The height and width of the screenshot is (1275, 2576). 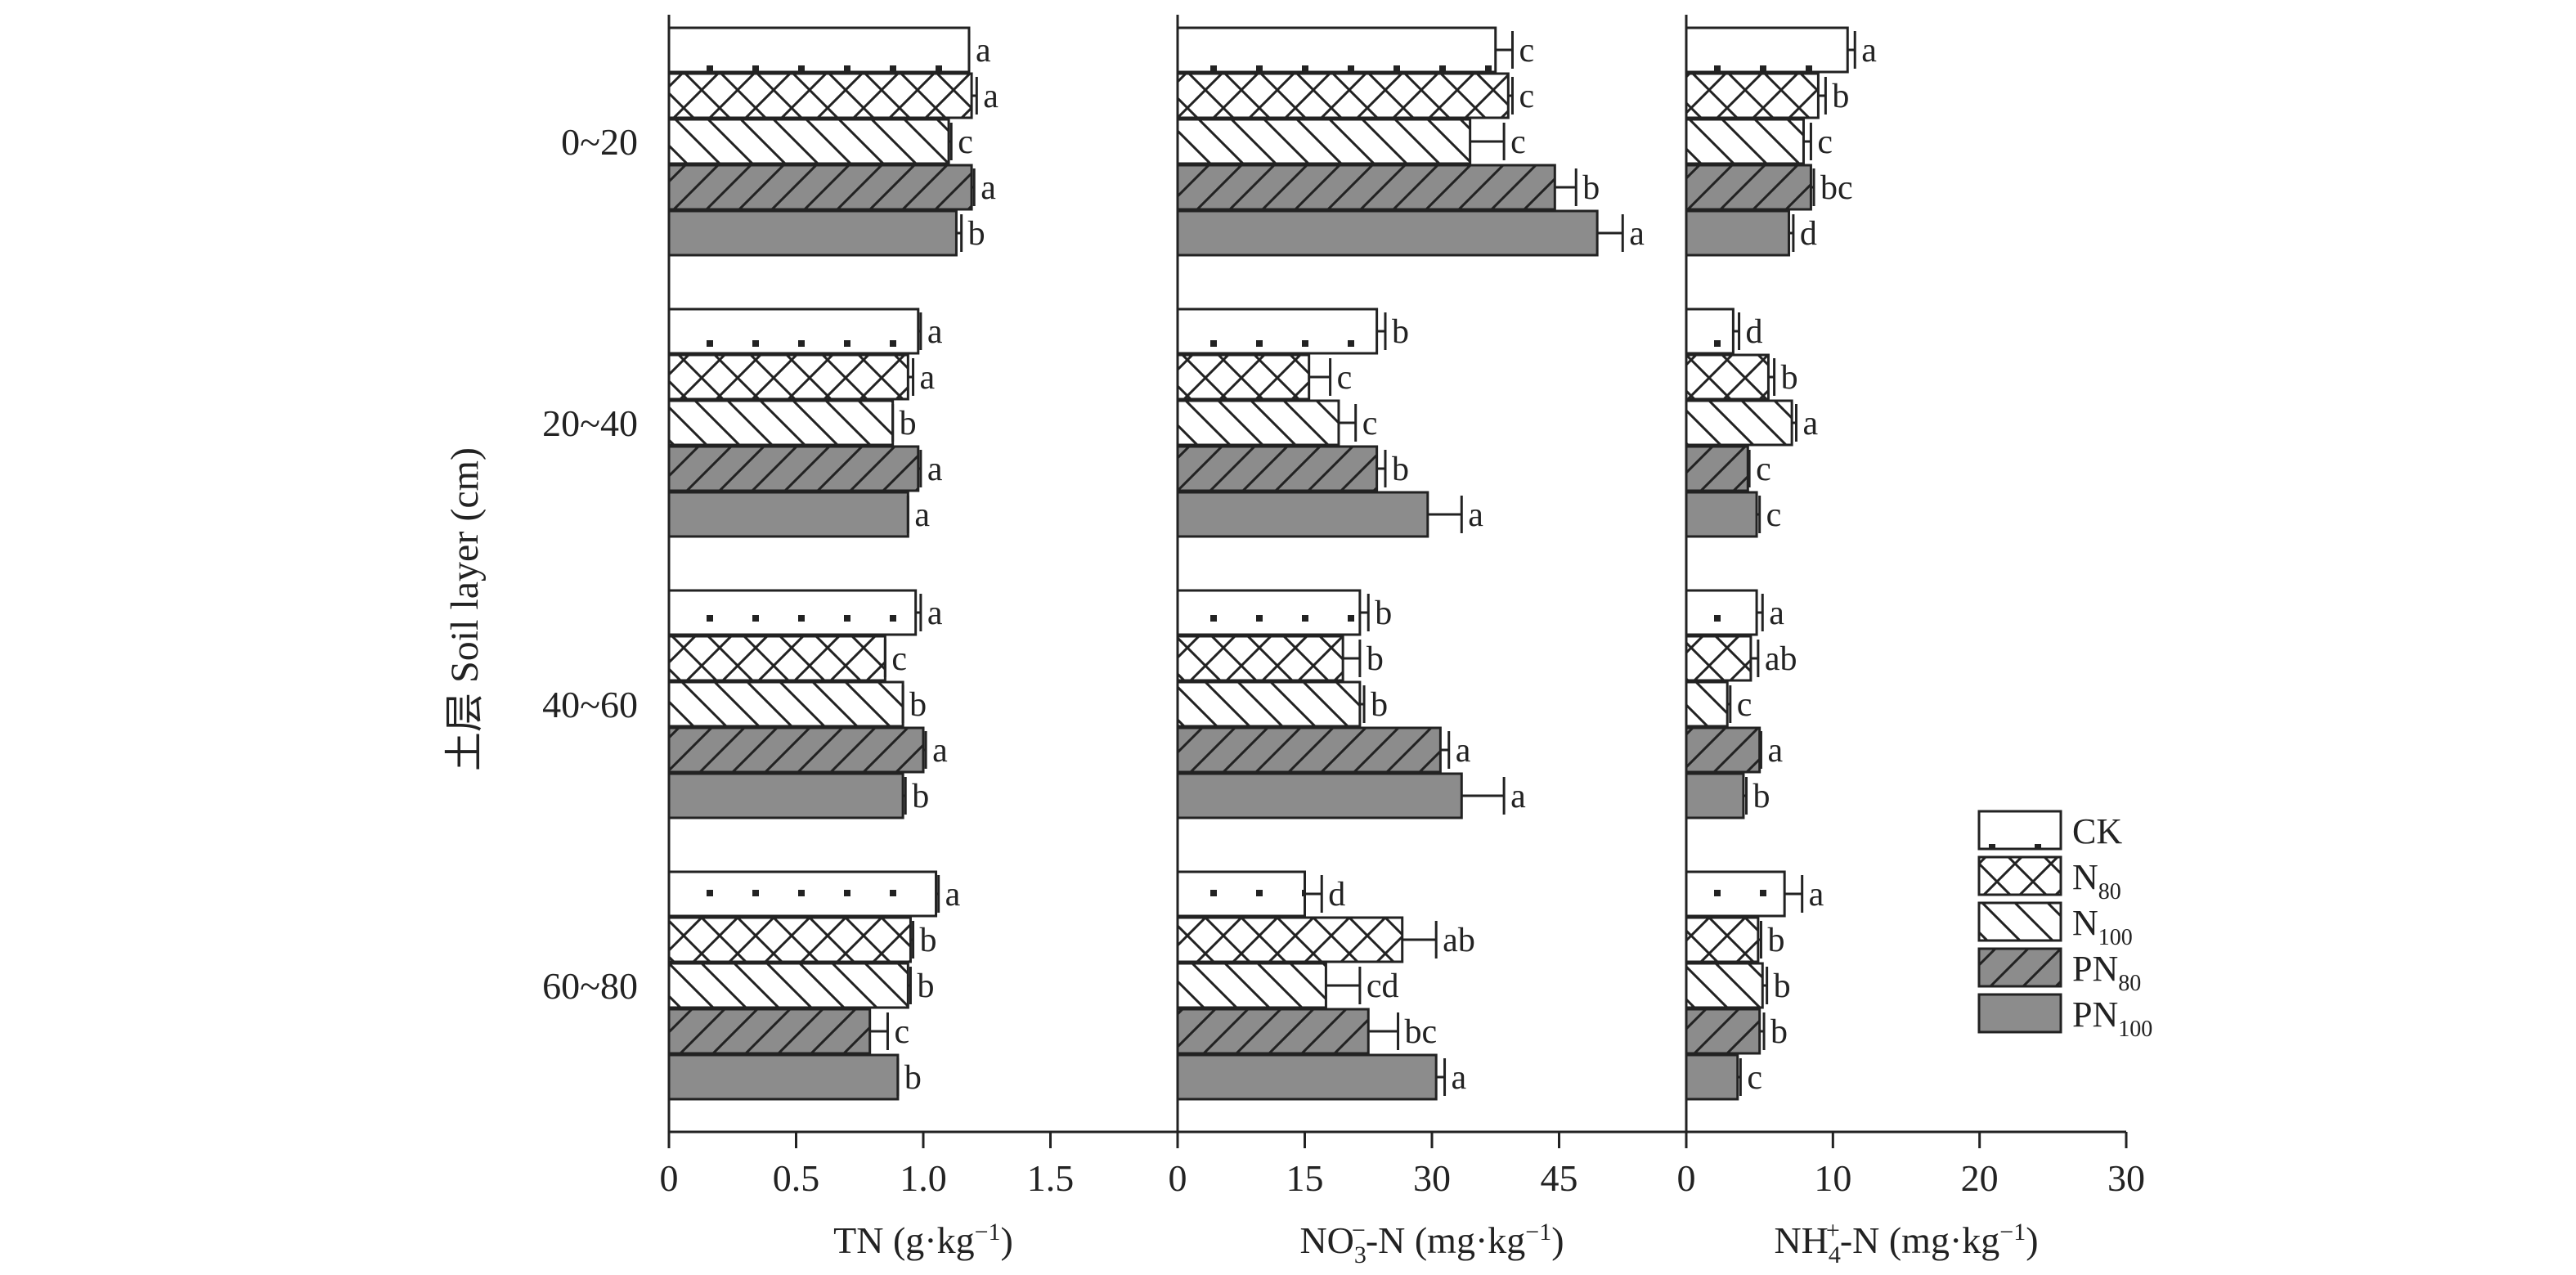 I want to click on layer-labels: 0~20 20~40 40~60 60~80, so click(x=590, y=564).